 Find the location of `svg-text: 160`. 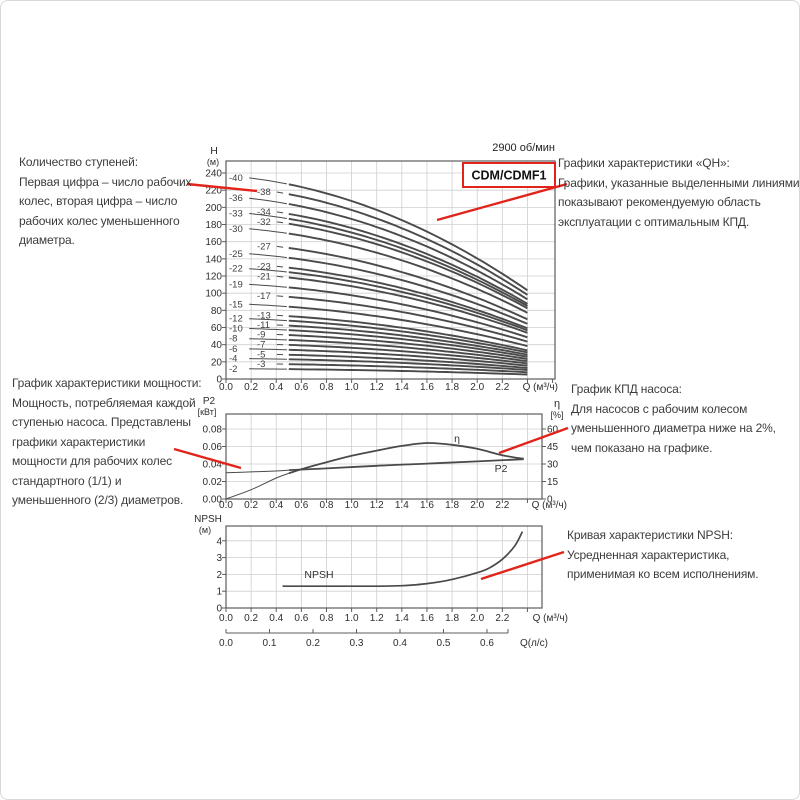

svg-text: 160 is located at coordinates (213, 242).